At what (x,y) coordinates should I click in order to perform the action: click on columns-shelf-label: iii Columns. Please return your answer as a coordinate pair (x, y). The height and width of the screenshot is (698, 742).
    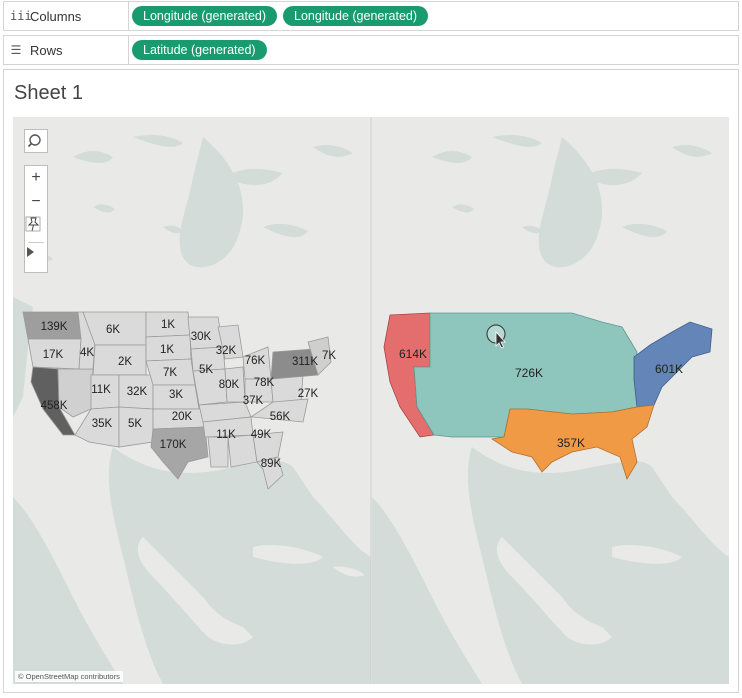
    Looking at the image, I should click on (66, 16).